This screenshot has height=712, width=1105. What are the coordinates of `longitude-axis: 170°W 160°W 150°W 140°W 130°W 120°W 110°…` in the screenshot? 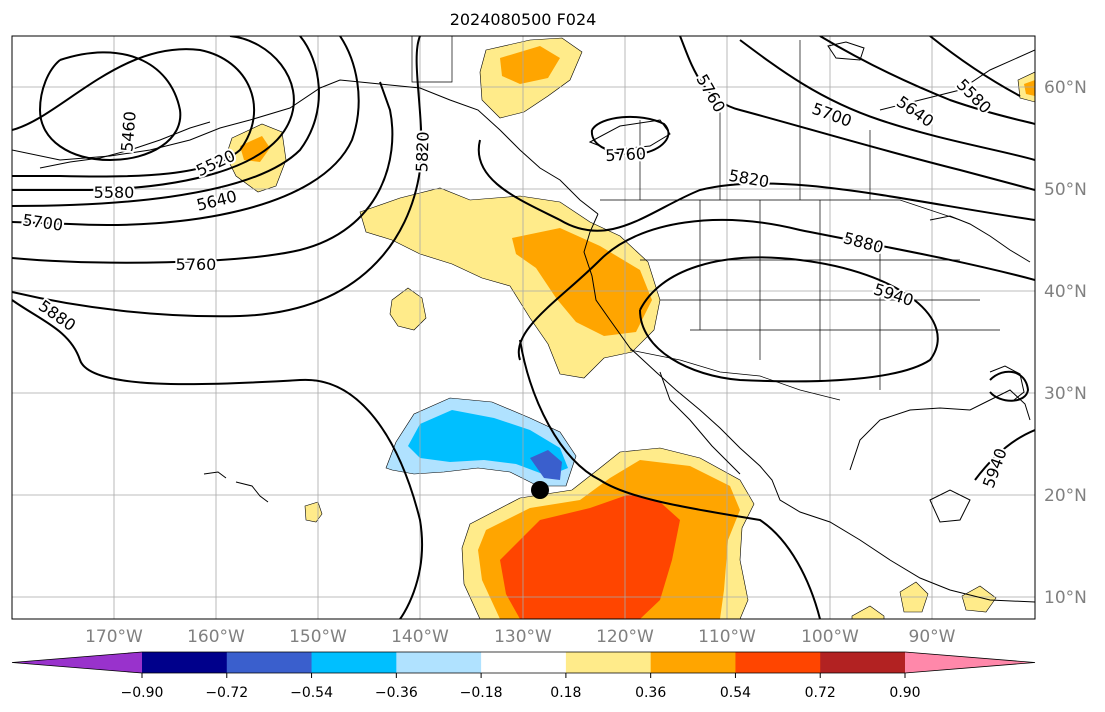 It's located at (520, 637).